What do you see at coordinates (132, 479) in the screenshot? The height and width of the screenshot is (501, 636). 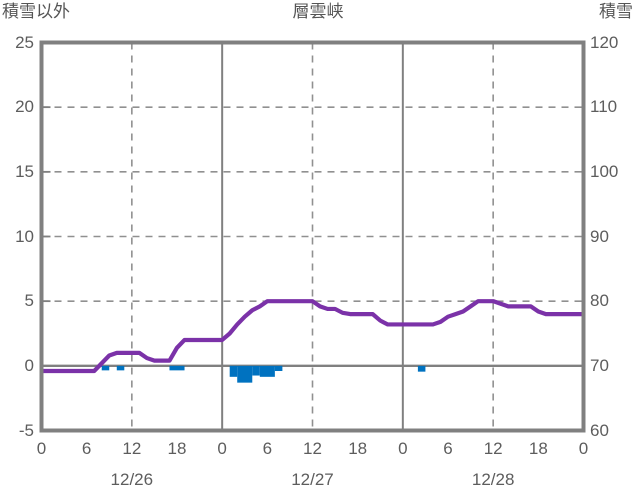 I see `x-axis-date-label: 12/26` at bounding box center [132, 479].